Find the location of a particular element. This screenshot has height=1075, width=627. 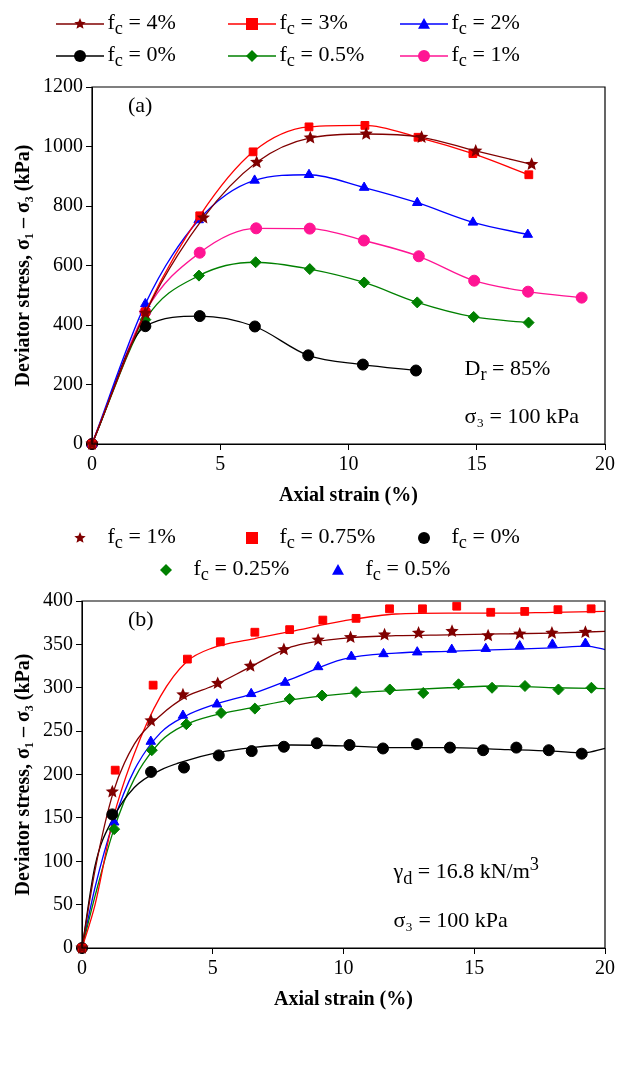

legend-label: f$_{c}$ = 2% is located at coordinates (485, 24).